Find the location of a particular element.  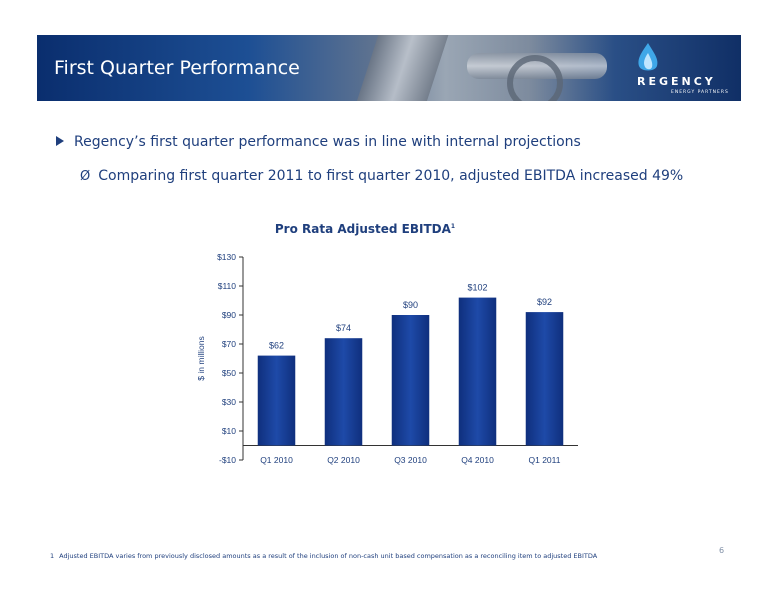

y-tick-label: $50 is located at coordinates (229, 373).